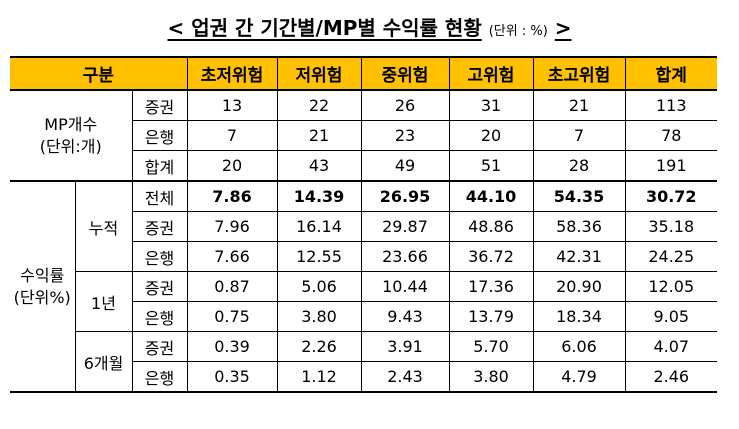 The height and width of the screenshot is (429, 739). Describe the element at coordinates (104, 301) in the screenshot. I see `period-label-one-year: 1년` at that location.